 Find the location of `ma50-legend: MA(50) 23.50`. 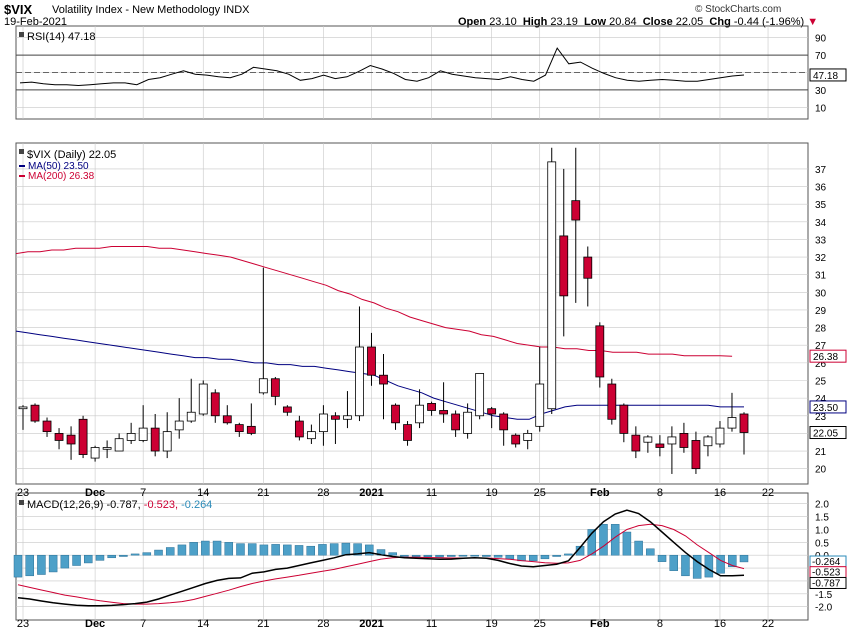

ma50-legend: MA(50) 23.50 is located at coordinates (58, 166).